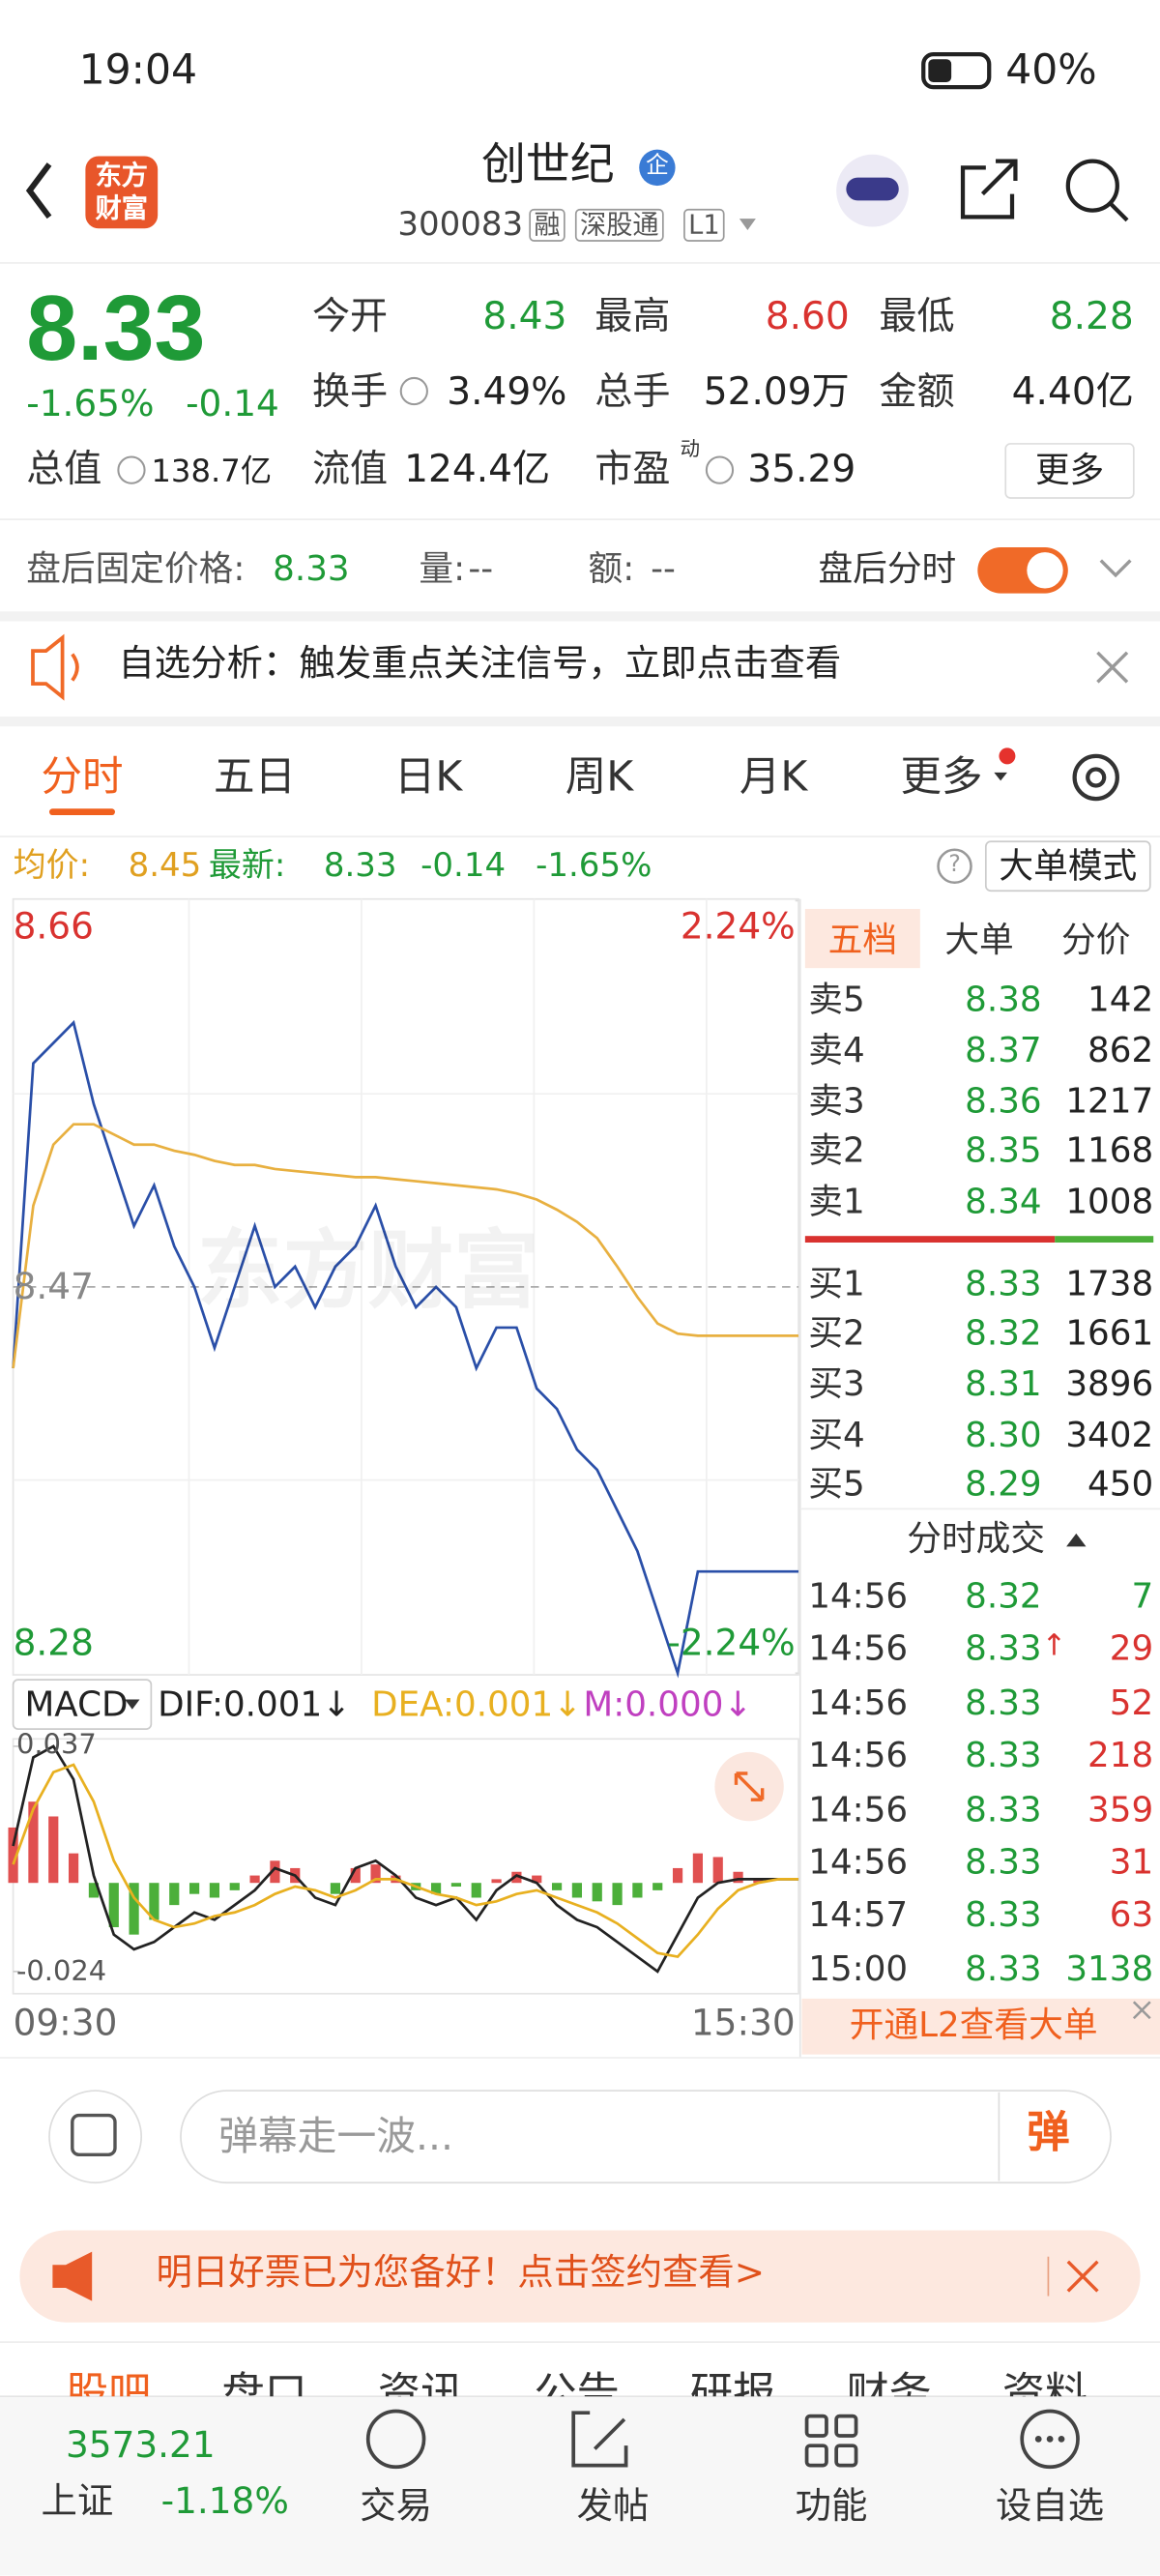 This screenshot has width=1160, height=2576. I want to click on ob-price: 8.38, so click(1003, 999).